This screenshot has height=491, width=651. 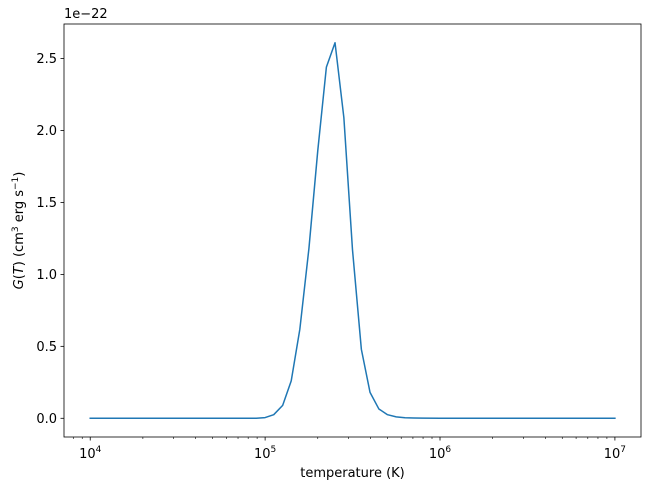 What do you see at coordinates (440, 453) in the screenshot?
I see `x-tick-label: 10⁶` at bounding box center [440, 453].